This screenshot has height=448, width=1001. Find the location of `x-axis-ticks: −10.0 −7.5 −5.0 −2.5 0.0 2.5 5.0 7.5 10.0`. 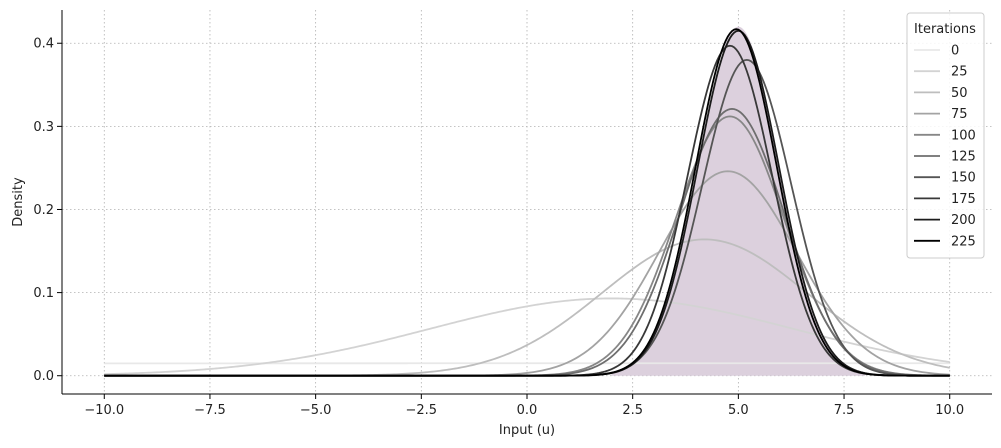

x-axis-ticks: −10.0 −7.5 −5.0 −2.5 0.0 2.5 5.0 7.5 10.0 is located at coordinates (524, 406).